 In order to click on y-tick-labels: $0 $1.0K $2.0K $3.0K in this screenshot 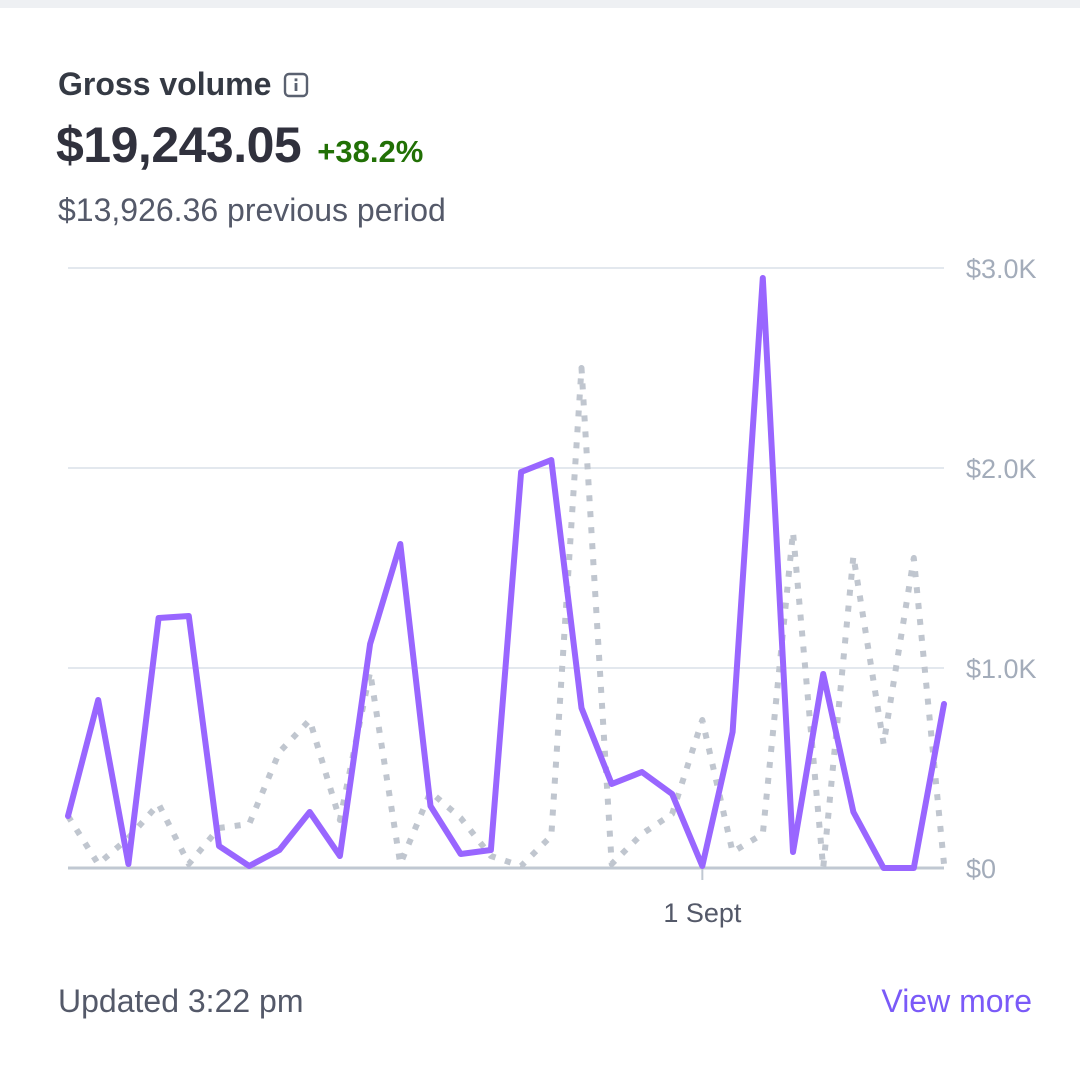, I will do `click(1001, 569)`.